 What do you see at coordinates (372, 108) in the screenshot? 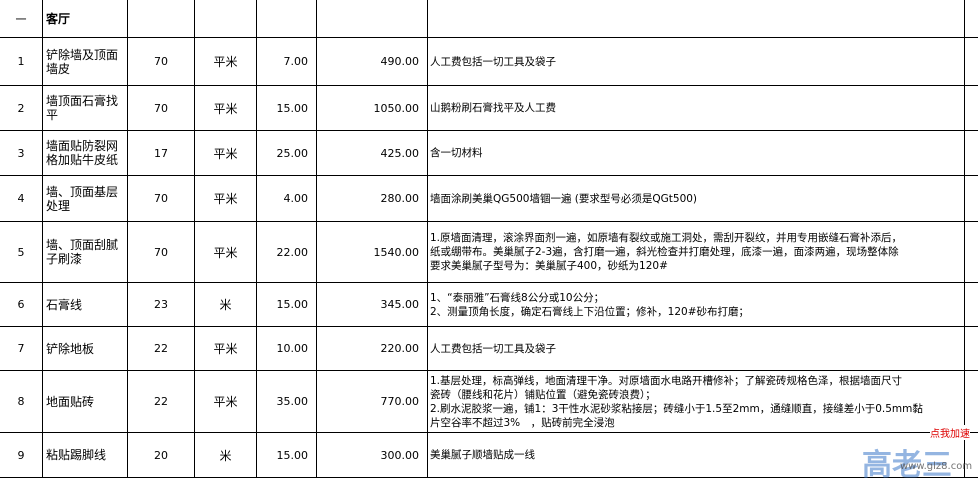
I see `total: 1050.00` at bounding box center [372, 108].